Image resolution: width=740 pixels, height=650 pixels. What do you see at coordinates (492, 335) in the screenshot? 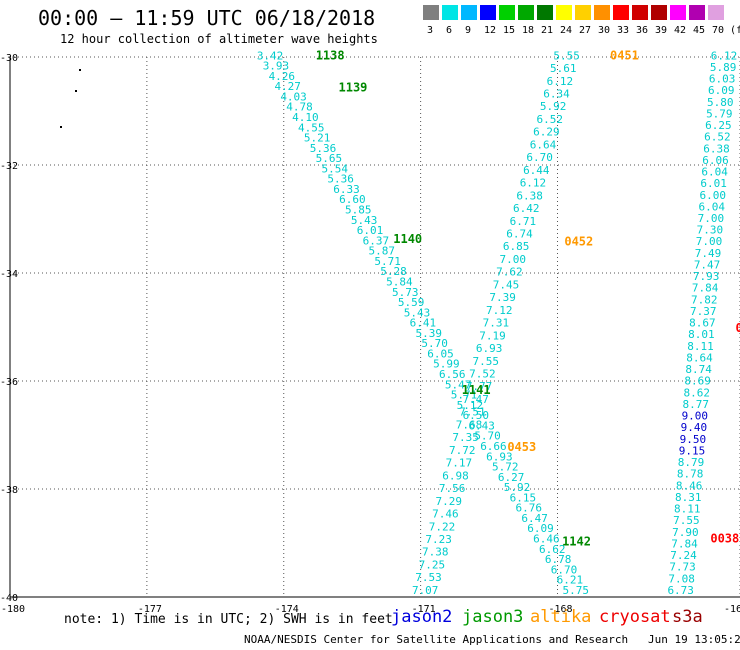
I see `swh-value-altika: 7.19` at bounding box center [492, 335].